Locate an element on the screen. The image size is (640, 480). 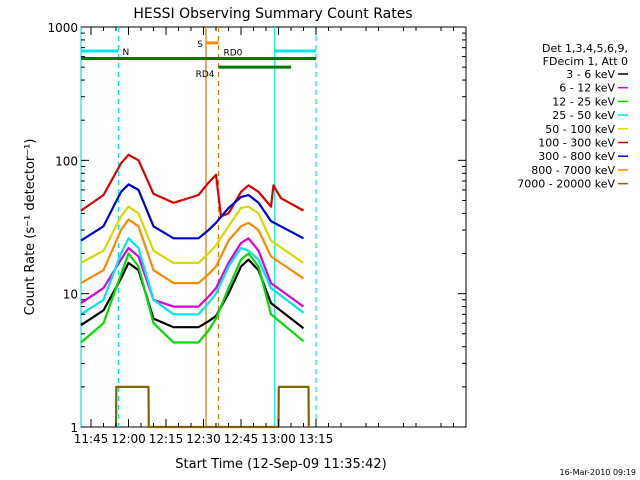
series-line-100-300-kev is located at coordinates (192, 185).